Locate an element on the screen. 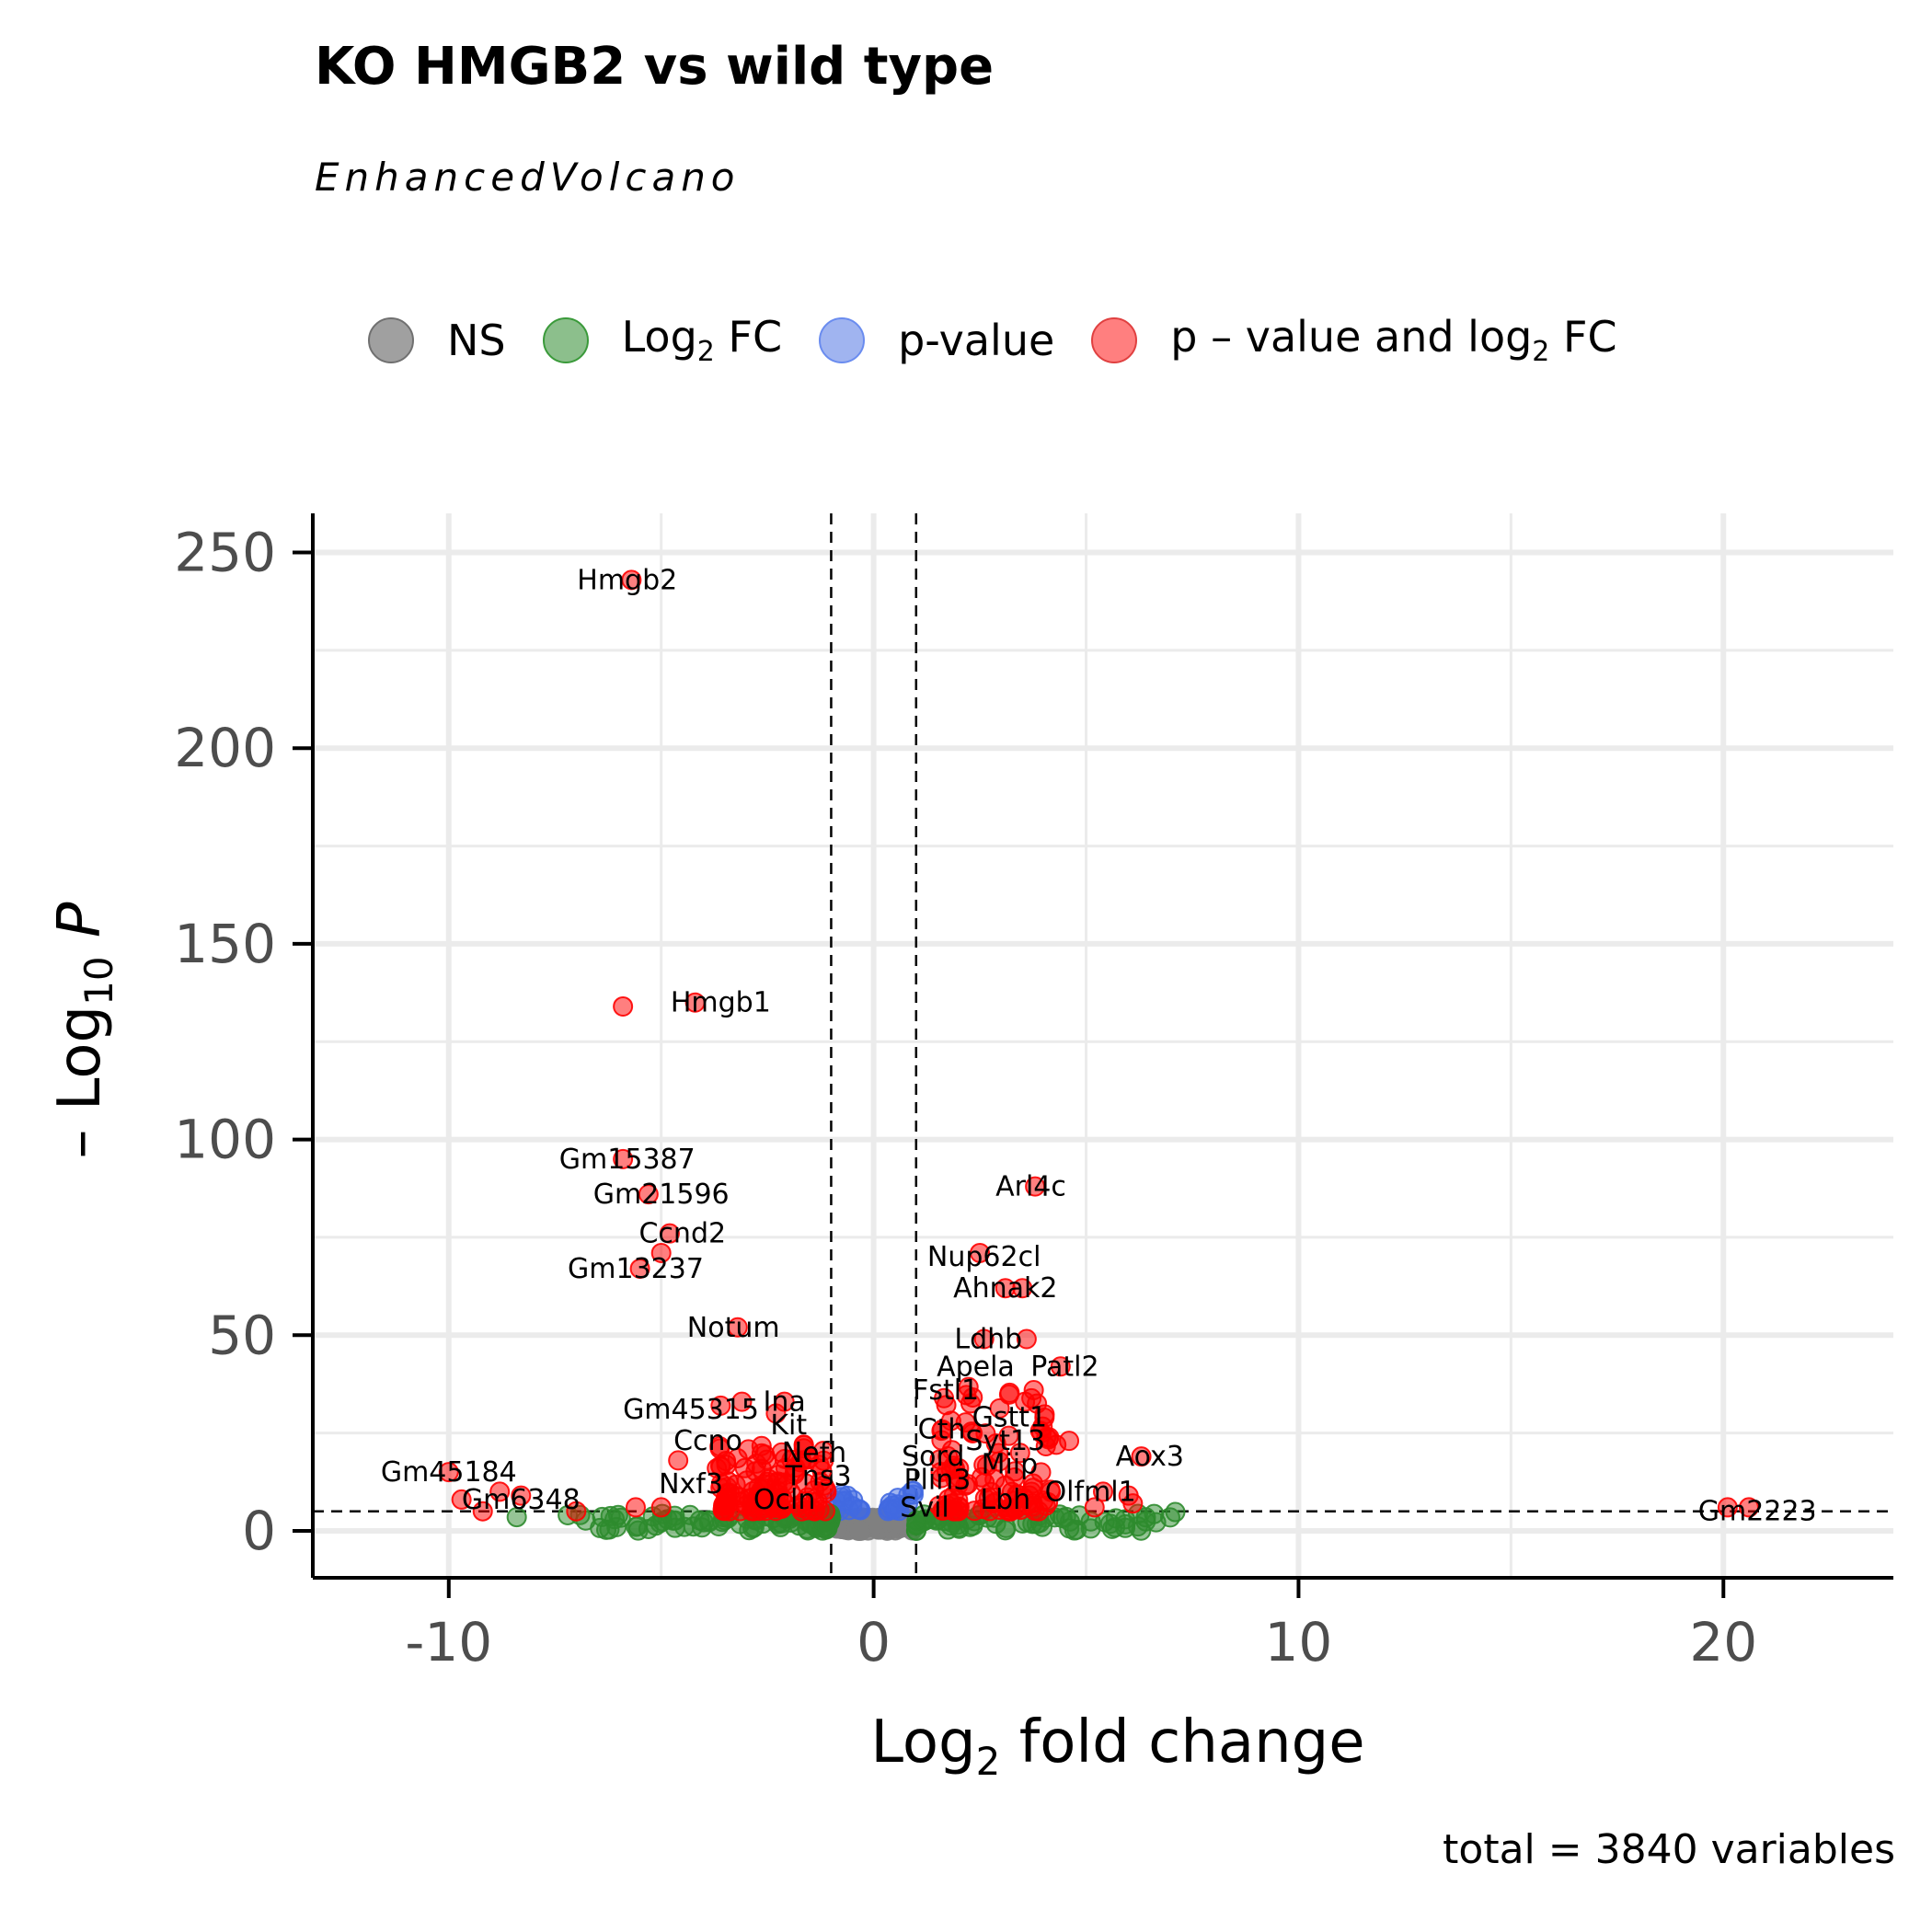 The image size is (1932, 1932). gene-label: Ldhb is located at coordinates (988, 1340).